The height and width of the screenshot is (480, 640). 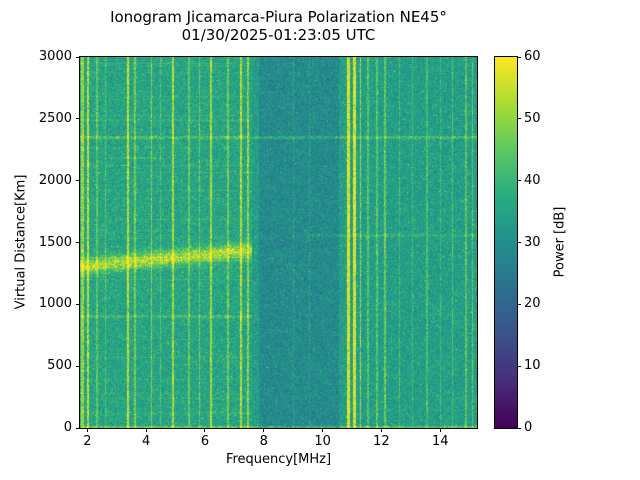 What do you see at coordinates (532, 366) in the screenshot?
I see `colorbar-tick-label: 10` at bounding box center [532, 366].